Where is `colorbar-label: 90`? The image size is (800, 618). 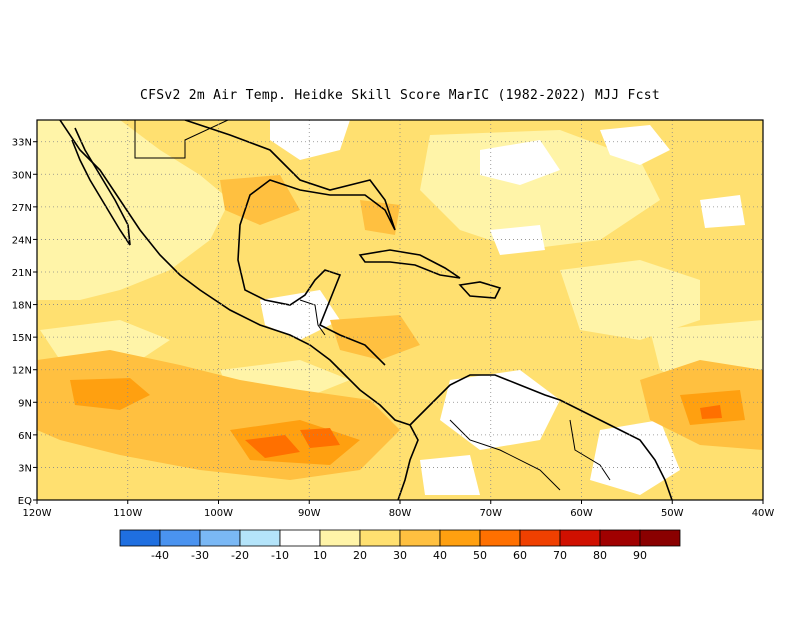 colorbar-label: 90 is located at coordinates (640, 555).